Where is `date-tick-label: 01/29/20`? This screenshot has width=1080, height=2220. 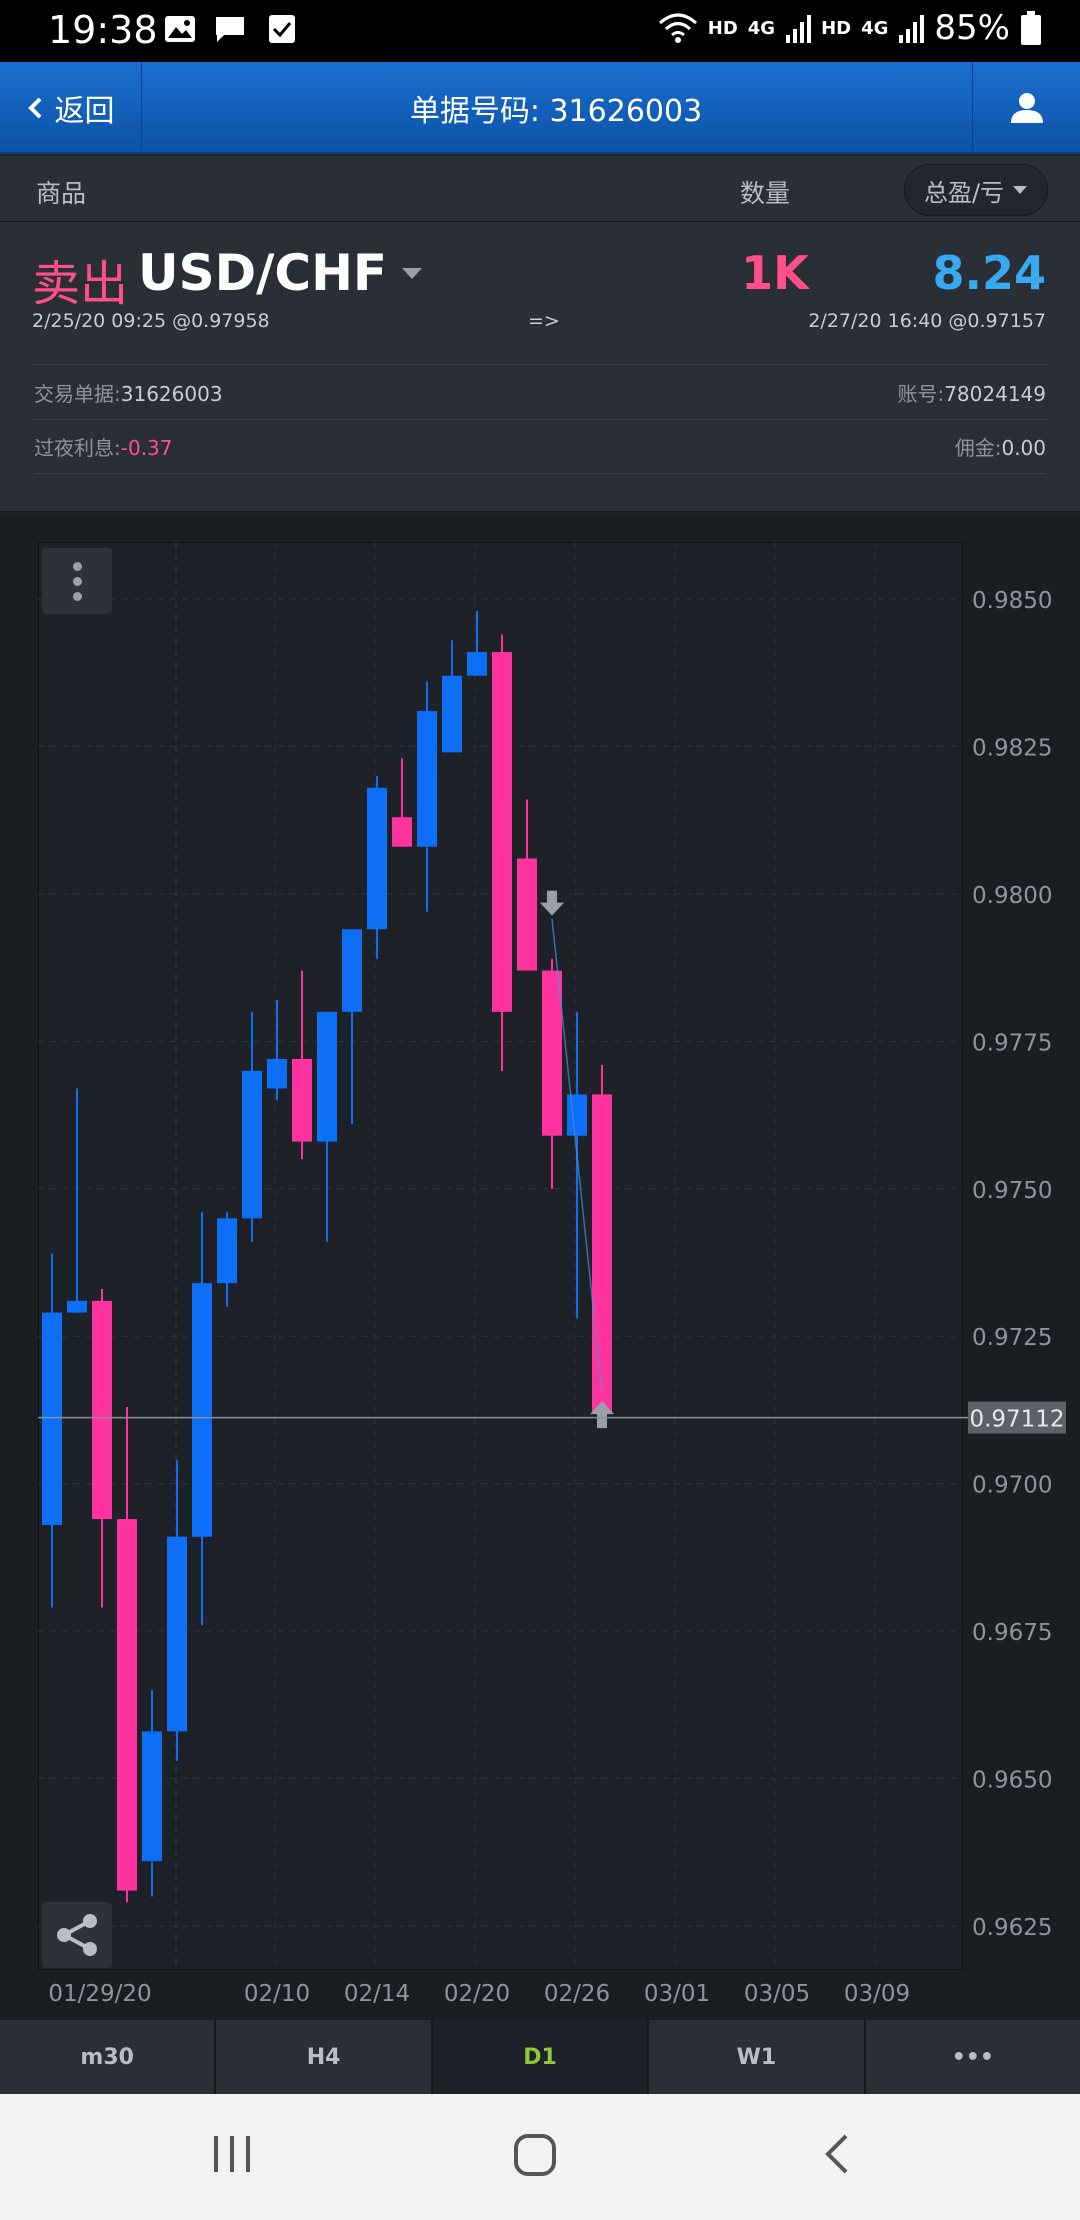
date-tick-label: 01/29/20 is located at coordinates (99, 1994).